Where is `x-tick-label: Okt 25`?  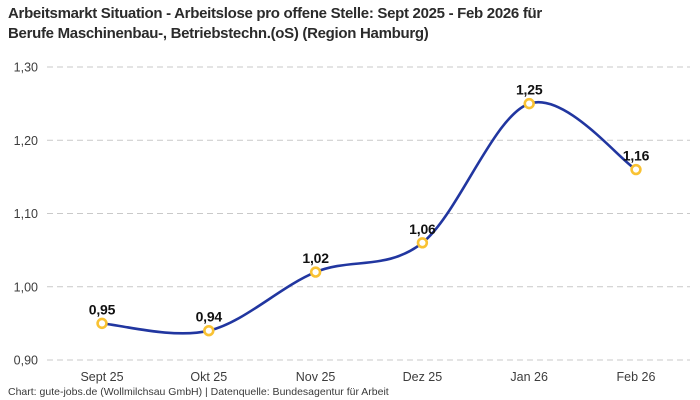 x-tick-label: Okt 25 is located at coordinates (208, 377).